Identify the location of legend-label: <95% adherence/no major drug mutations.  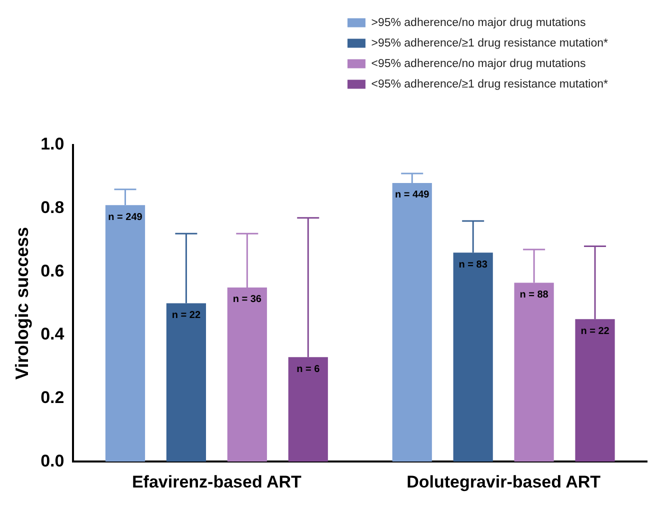
(478, 64).